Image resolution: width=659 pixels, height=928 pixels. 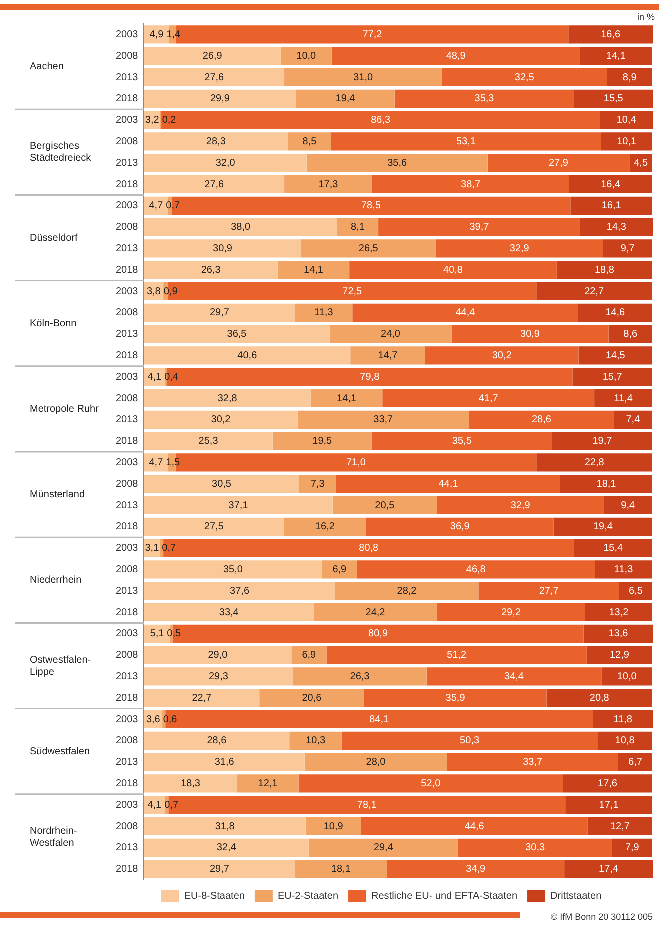 I want to click on text: Aachen, so click(x=47, y=67).